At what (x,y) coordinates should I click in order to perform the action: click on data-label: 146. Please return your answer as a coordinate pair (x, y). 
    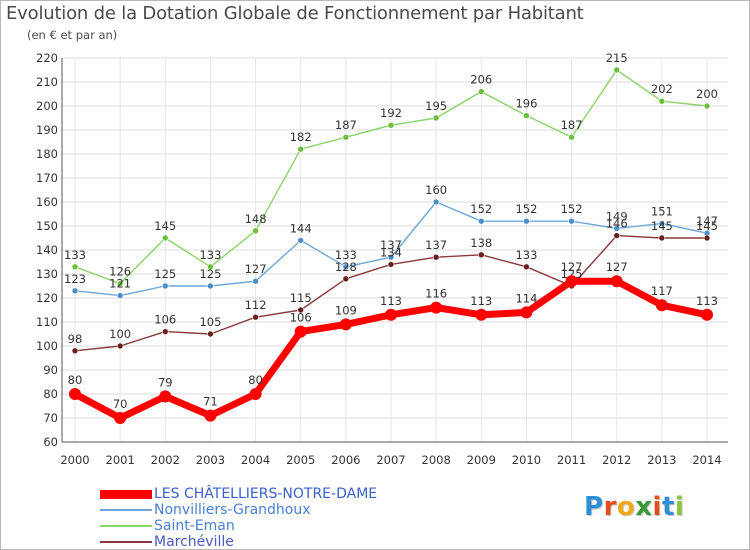
    Looking at the image, I should click on (617, 224).